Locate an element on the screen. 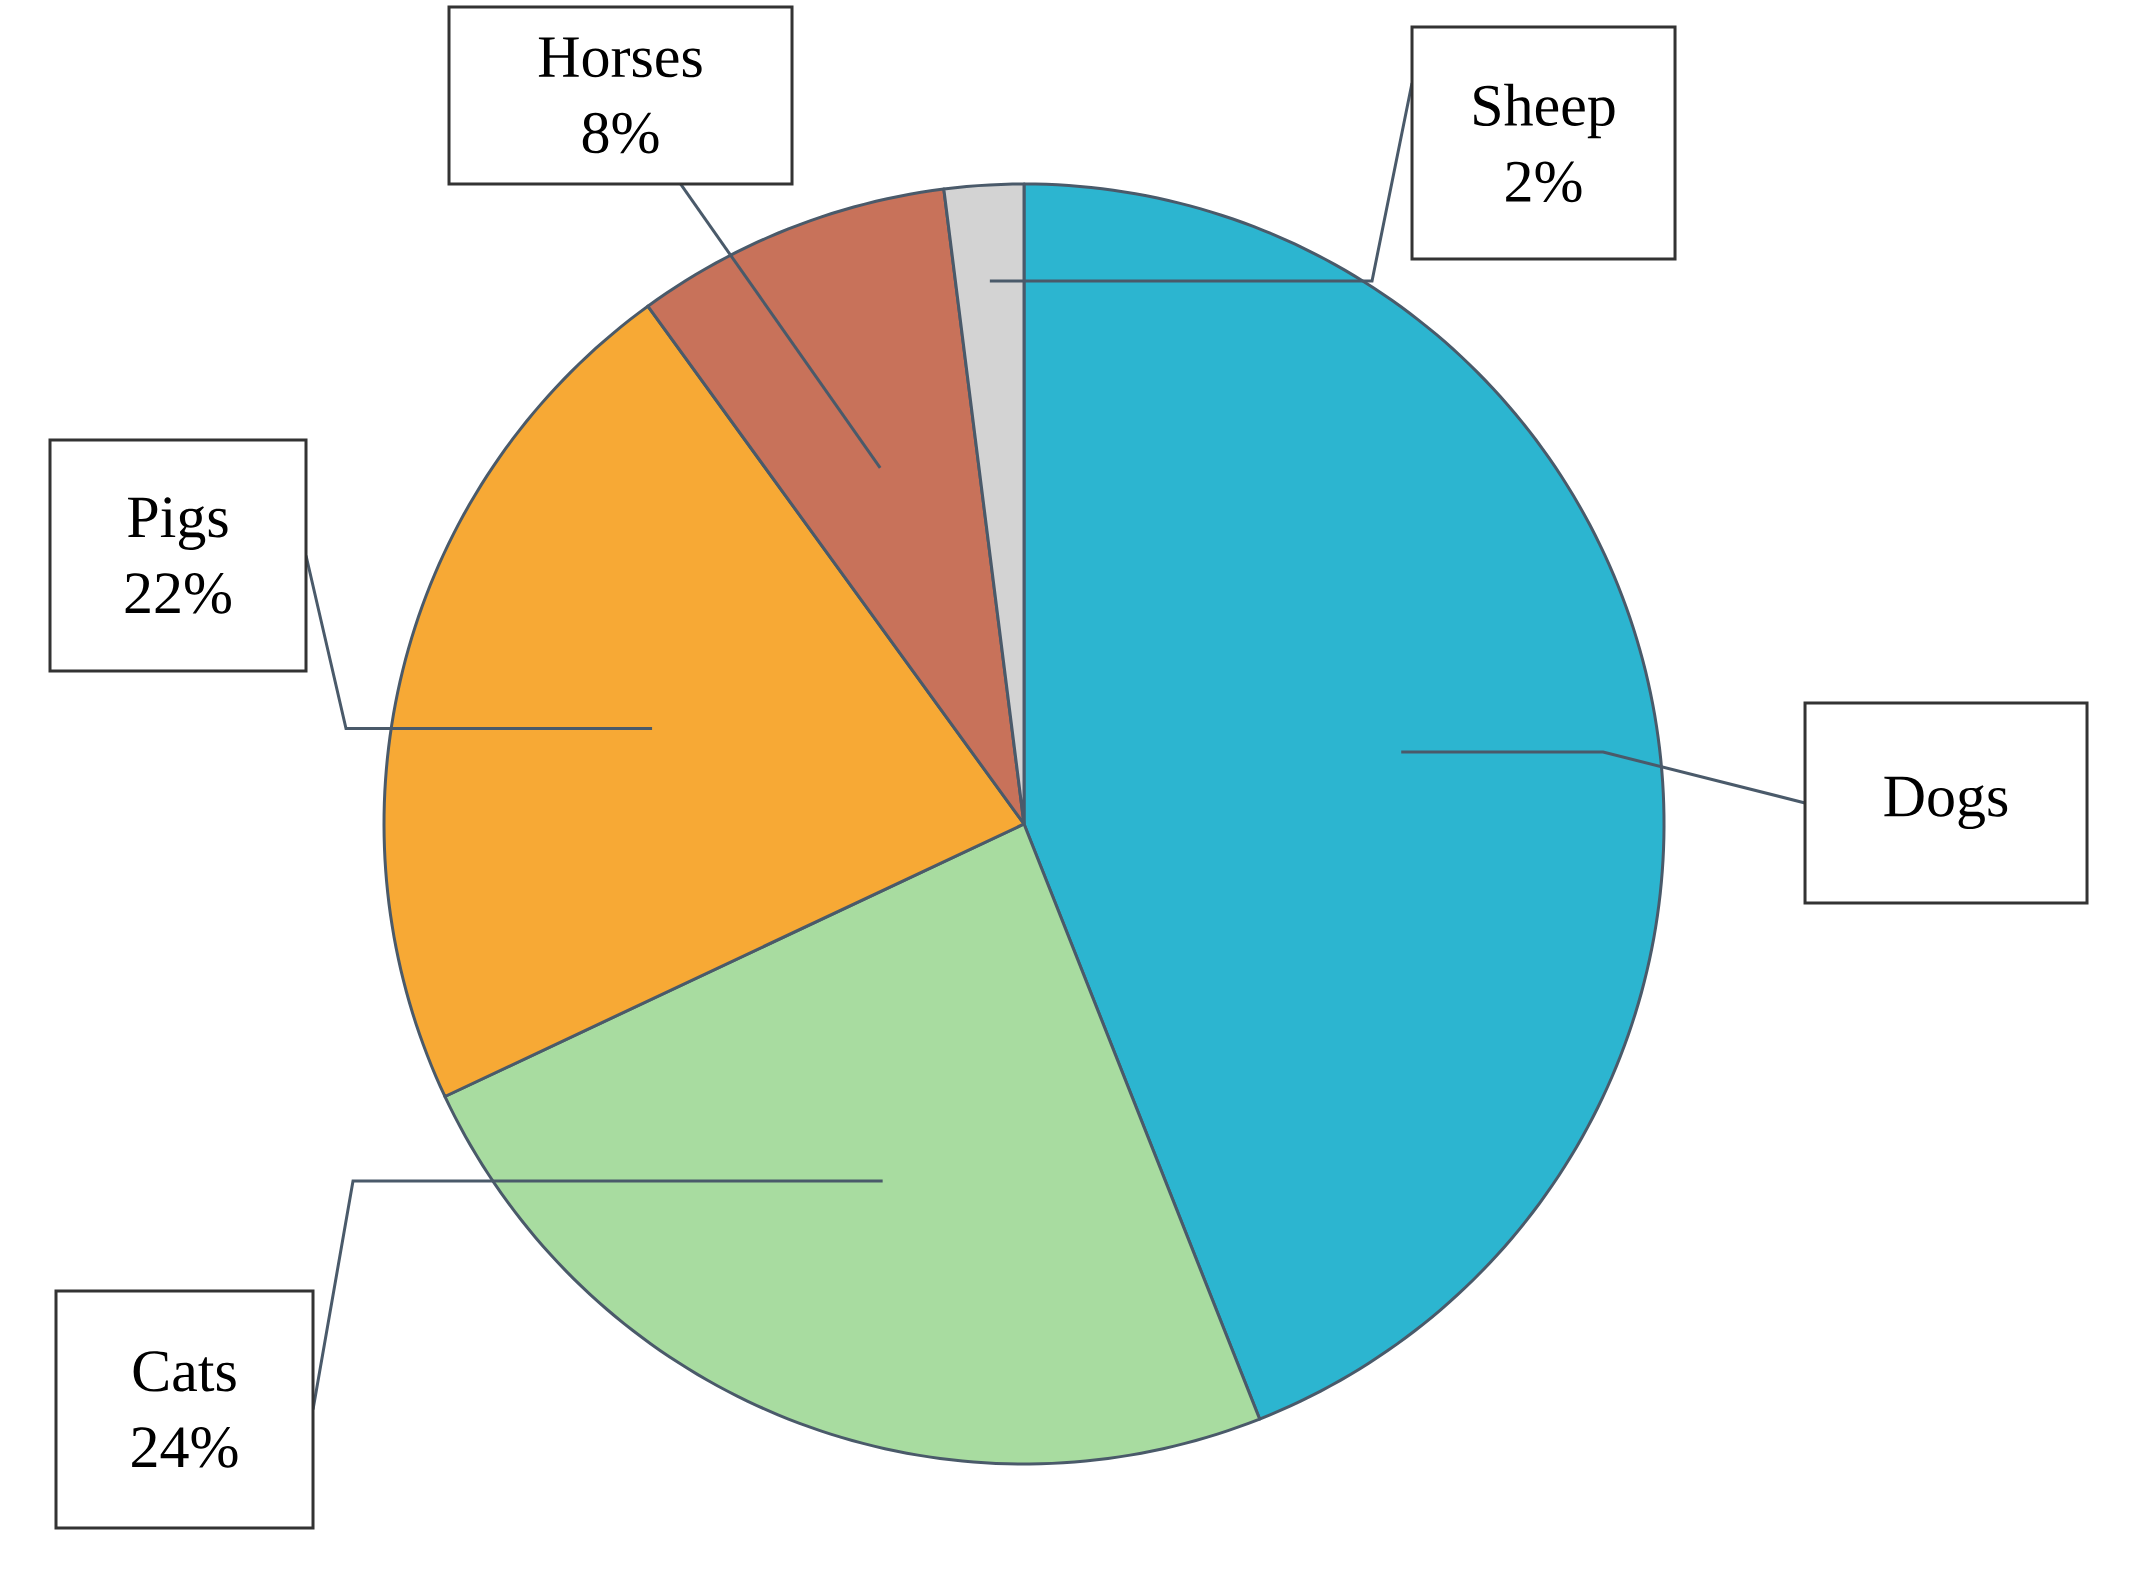  data-label: 8% is located at coordinates (620, 133).